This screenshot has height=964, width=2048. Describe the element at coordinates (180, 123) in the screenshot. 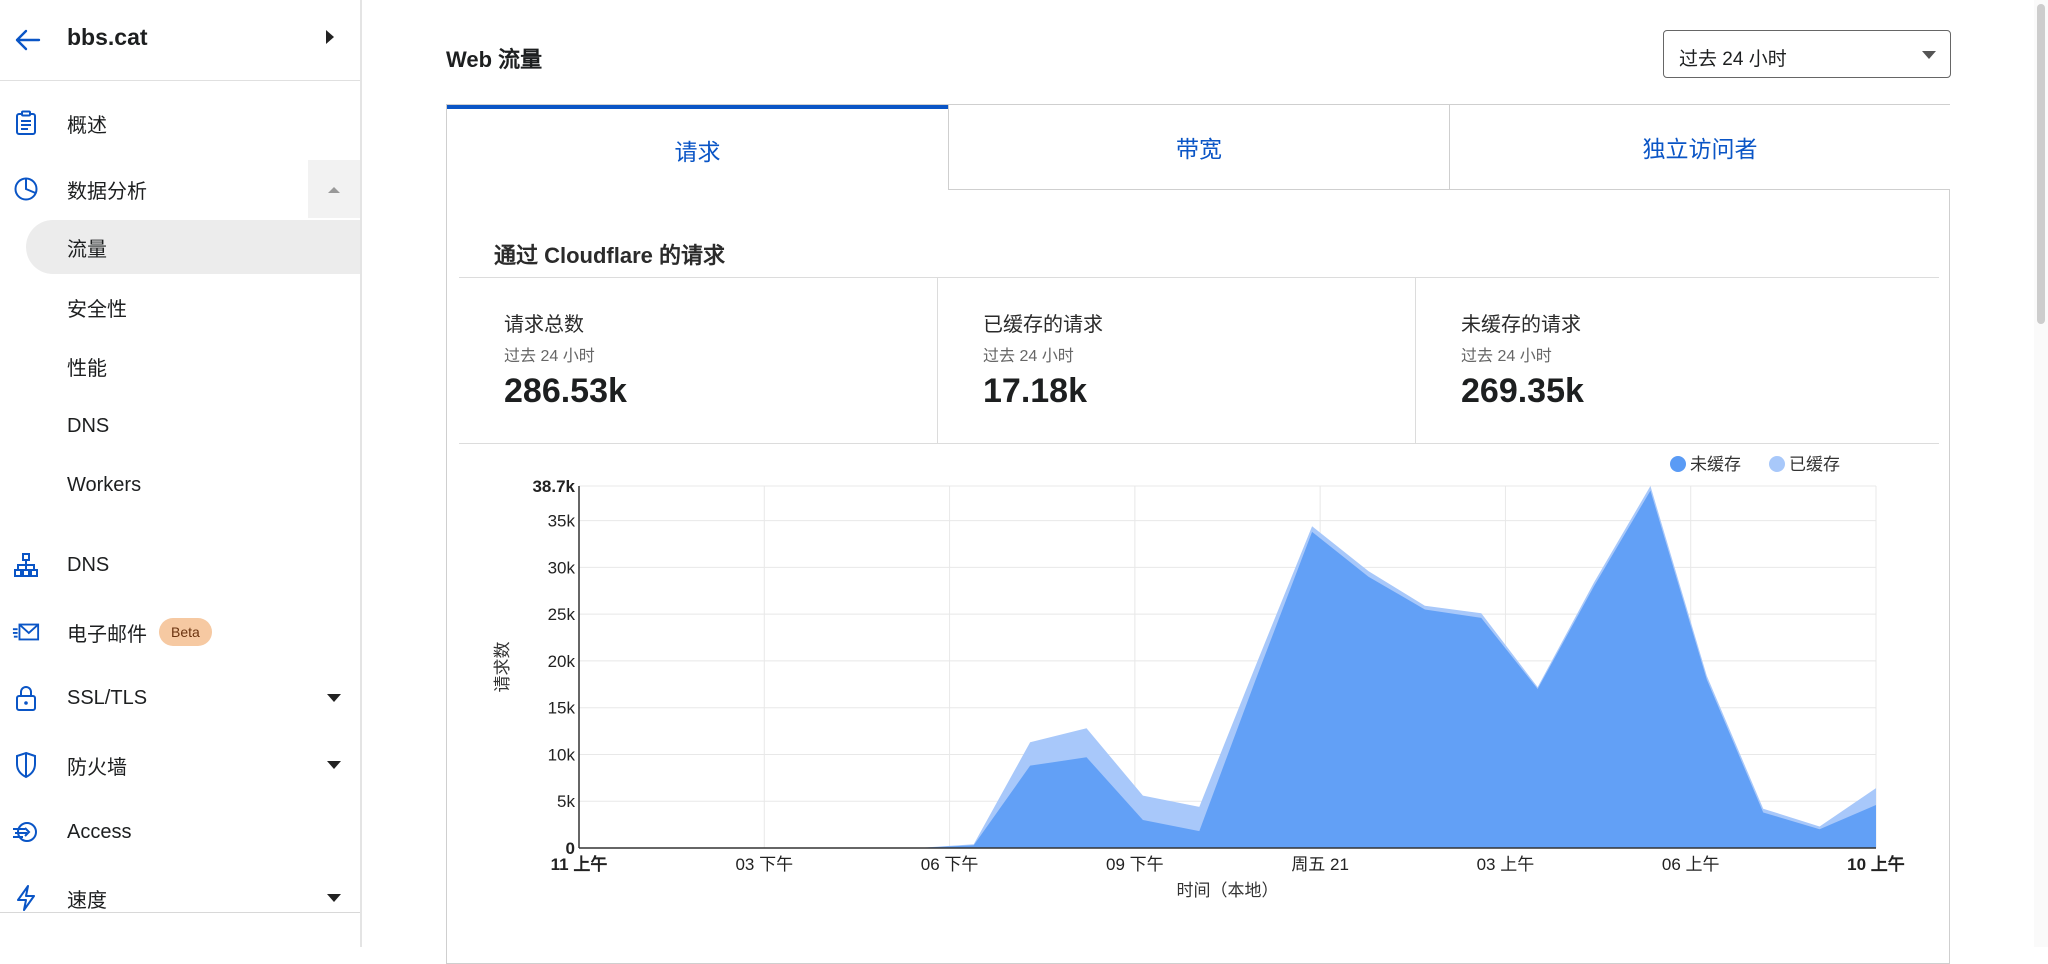

I see `sidebar-item-overview: 概述` at that location.